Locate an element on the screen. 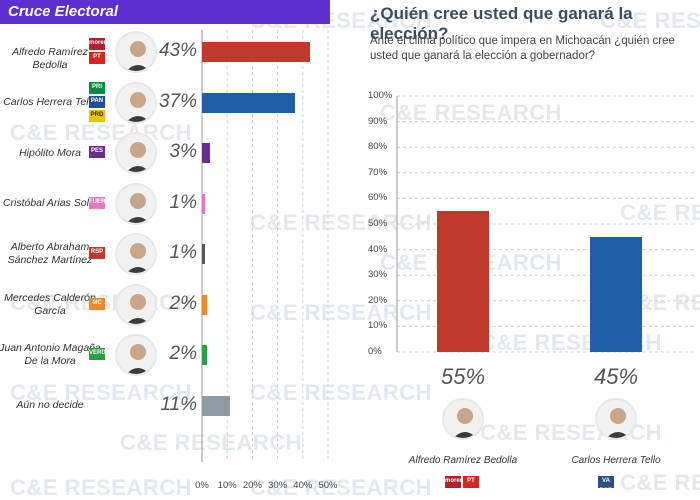  candidate-name: Juan Antonio Magaña De la Mora is located at coordinates (50, 354).